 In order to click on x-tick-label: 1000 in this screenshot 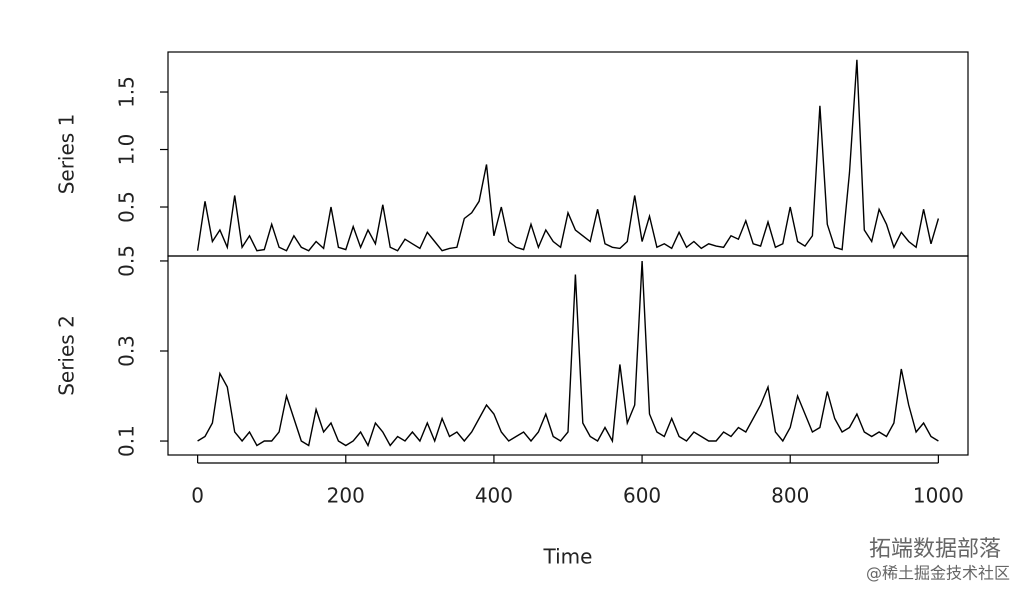, I will do `click(938, 496)`.